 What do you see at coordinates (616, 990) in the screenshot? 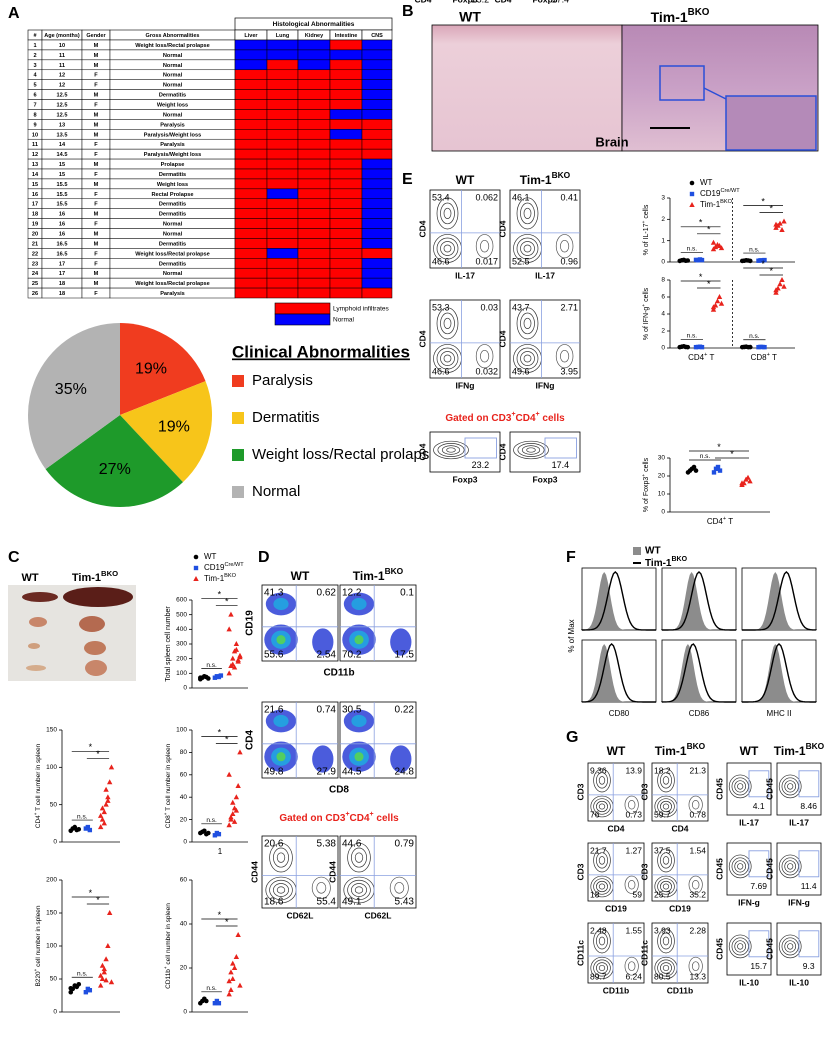
I see `x-axis-label: CD11b` at bounding box center [616, 990].